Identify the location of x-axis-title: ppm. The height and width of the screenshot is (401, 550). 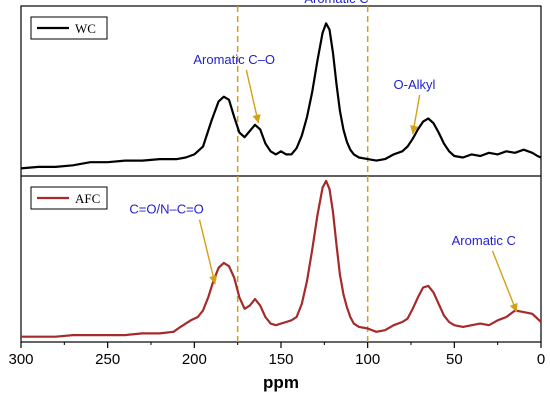
(281, 382).